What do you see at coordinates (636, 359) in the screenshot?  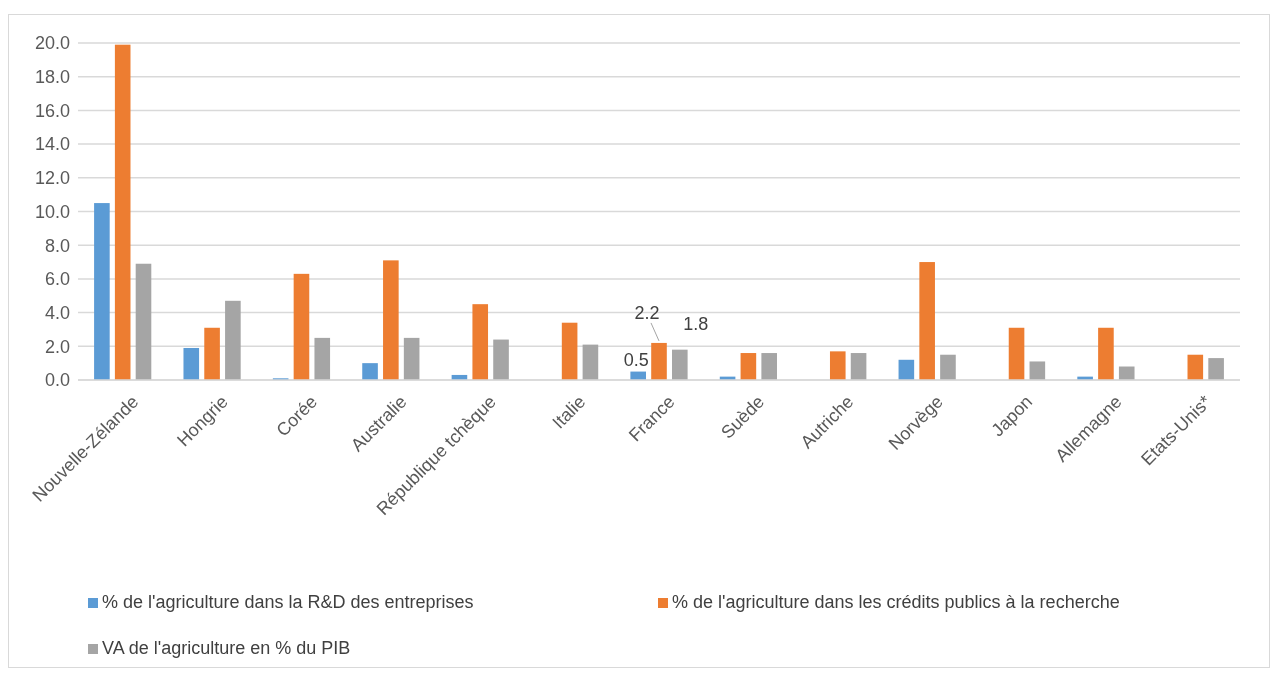 I see `data-label: 0.5` at bounding box center [636, 359].